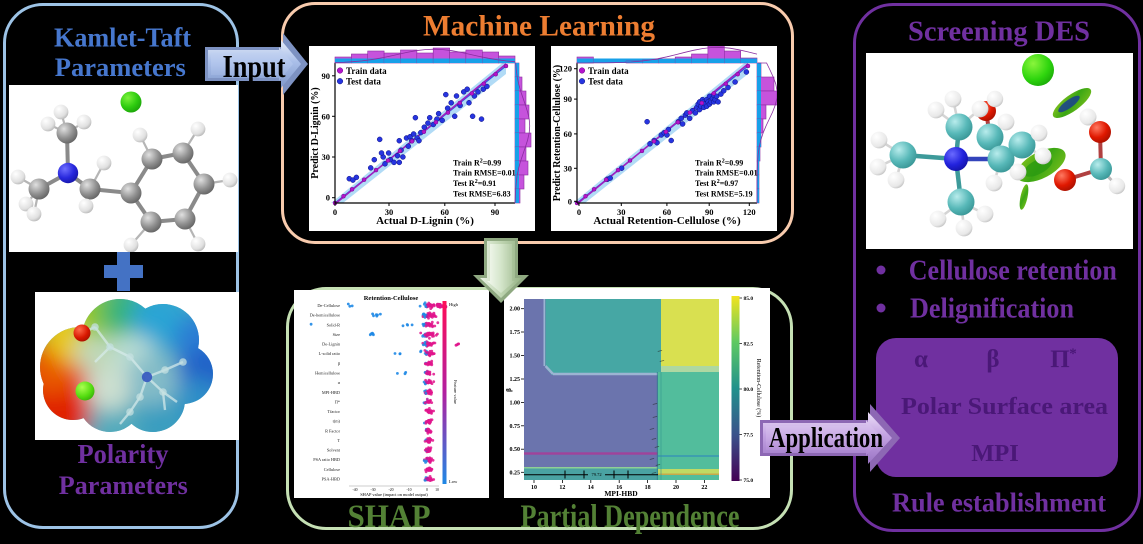 The image size is (1143, 544). Describe the element at coordinates (749, 345) in the screenshot. I see `svg-text: 82.5` at that location.